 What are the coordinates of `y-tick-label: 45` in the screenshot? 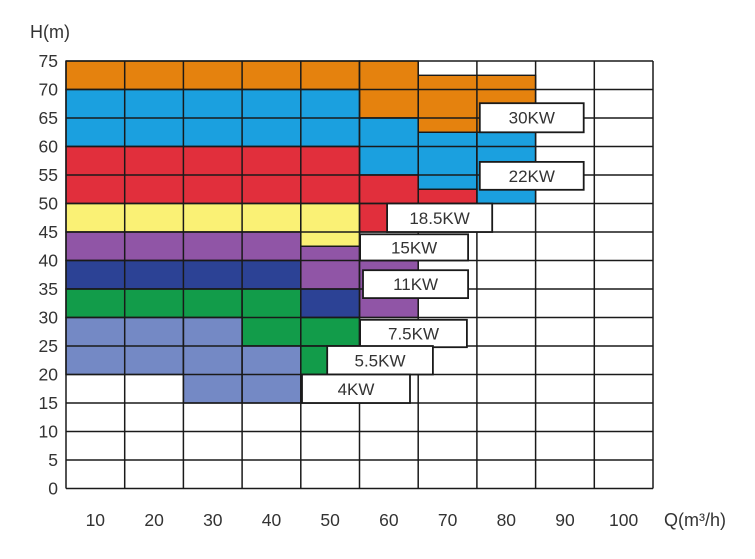 It's located at (48, 232).